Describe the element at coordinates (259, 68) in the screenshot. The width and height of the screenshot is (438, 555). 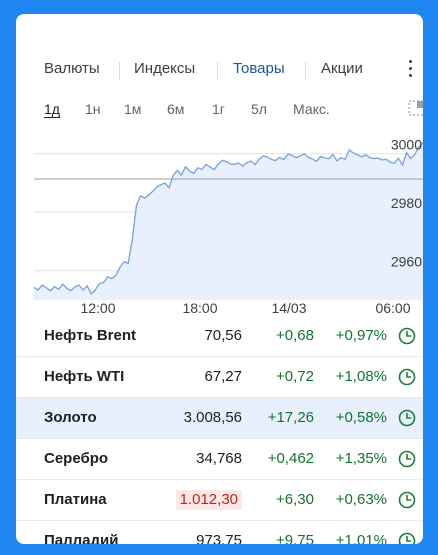
I see `tab-commodities: Товары` at that location.